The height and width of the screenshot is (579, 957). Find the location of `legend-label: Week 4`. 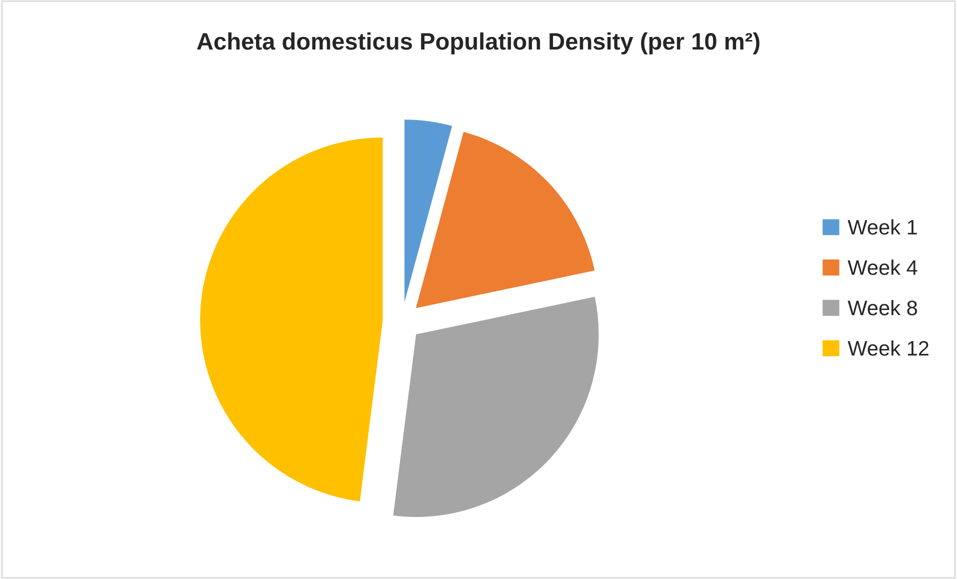

legend-label: Week 4 is located at coordinates (883, 267).